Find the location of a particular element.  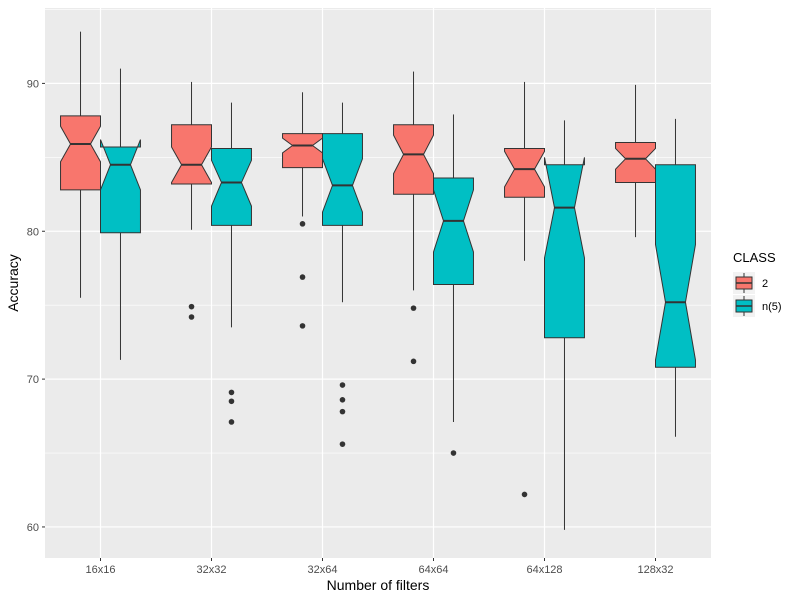

legend-label: 2 is located at coordinates (765, 284).